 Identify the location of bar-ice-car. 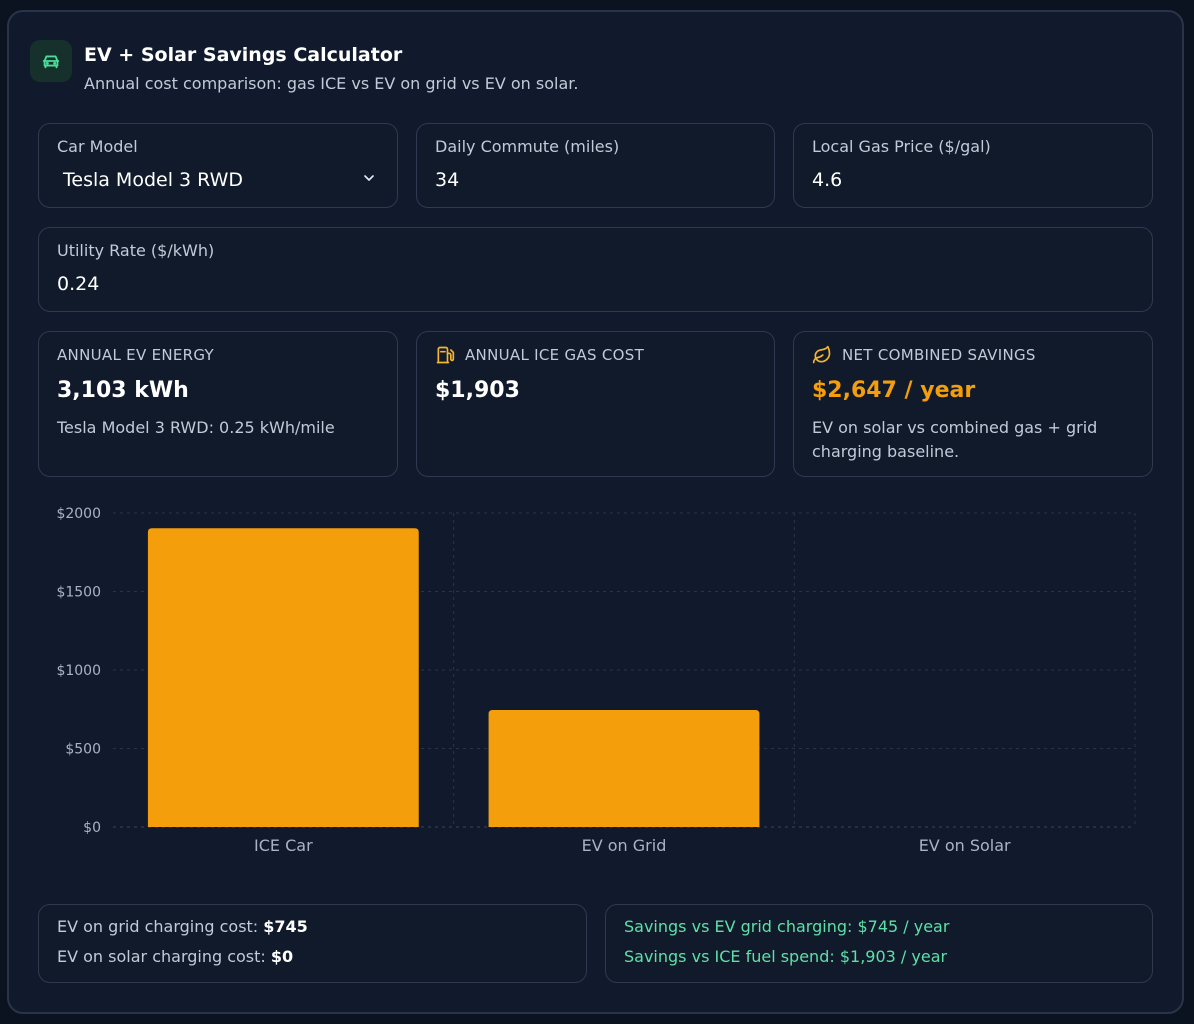
(283, 677).